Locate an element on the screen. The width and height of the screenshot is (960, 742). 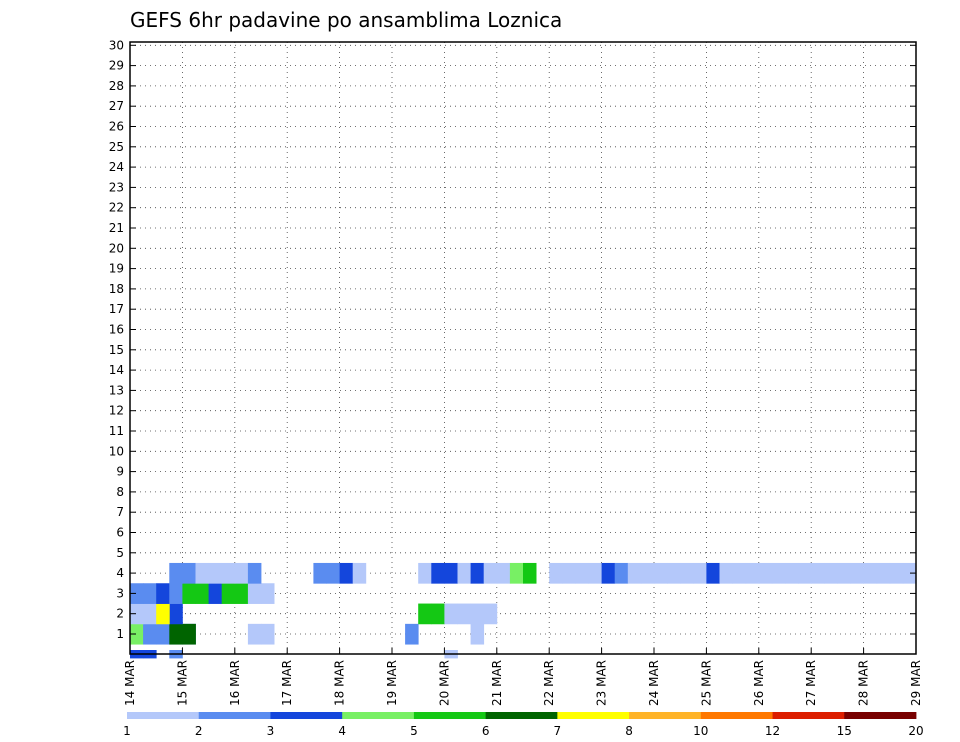
y-tick-label: 25 is located at coordinates (116, 147).